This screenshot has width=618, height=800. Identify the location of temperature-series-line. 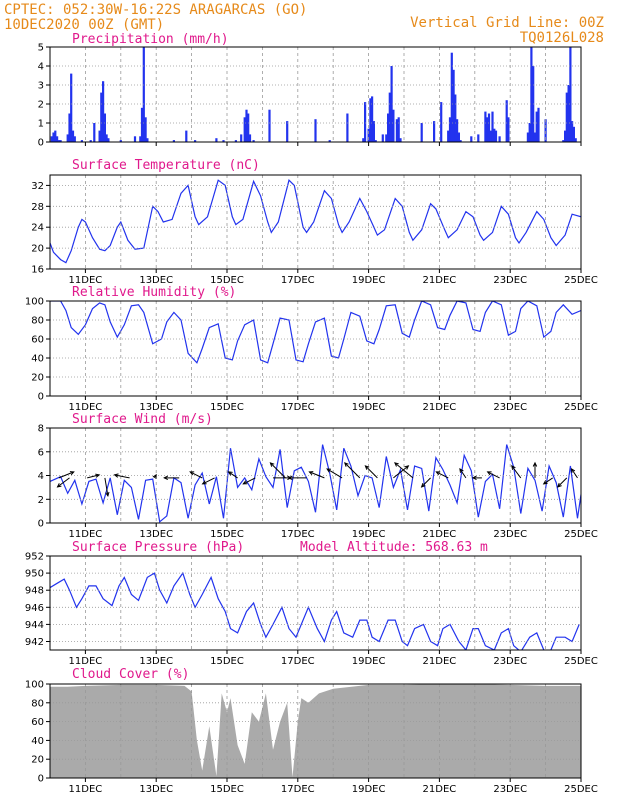
(315, 221).